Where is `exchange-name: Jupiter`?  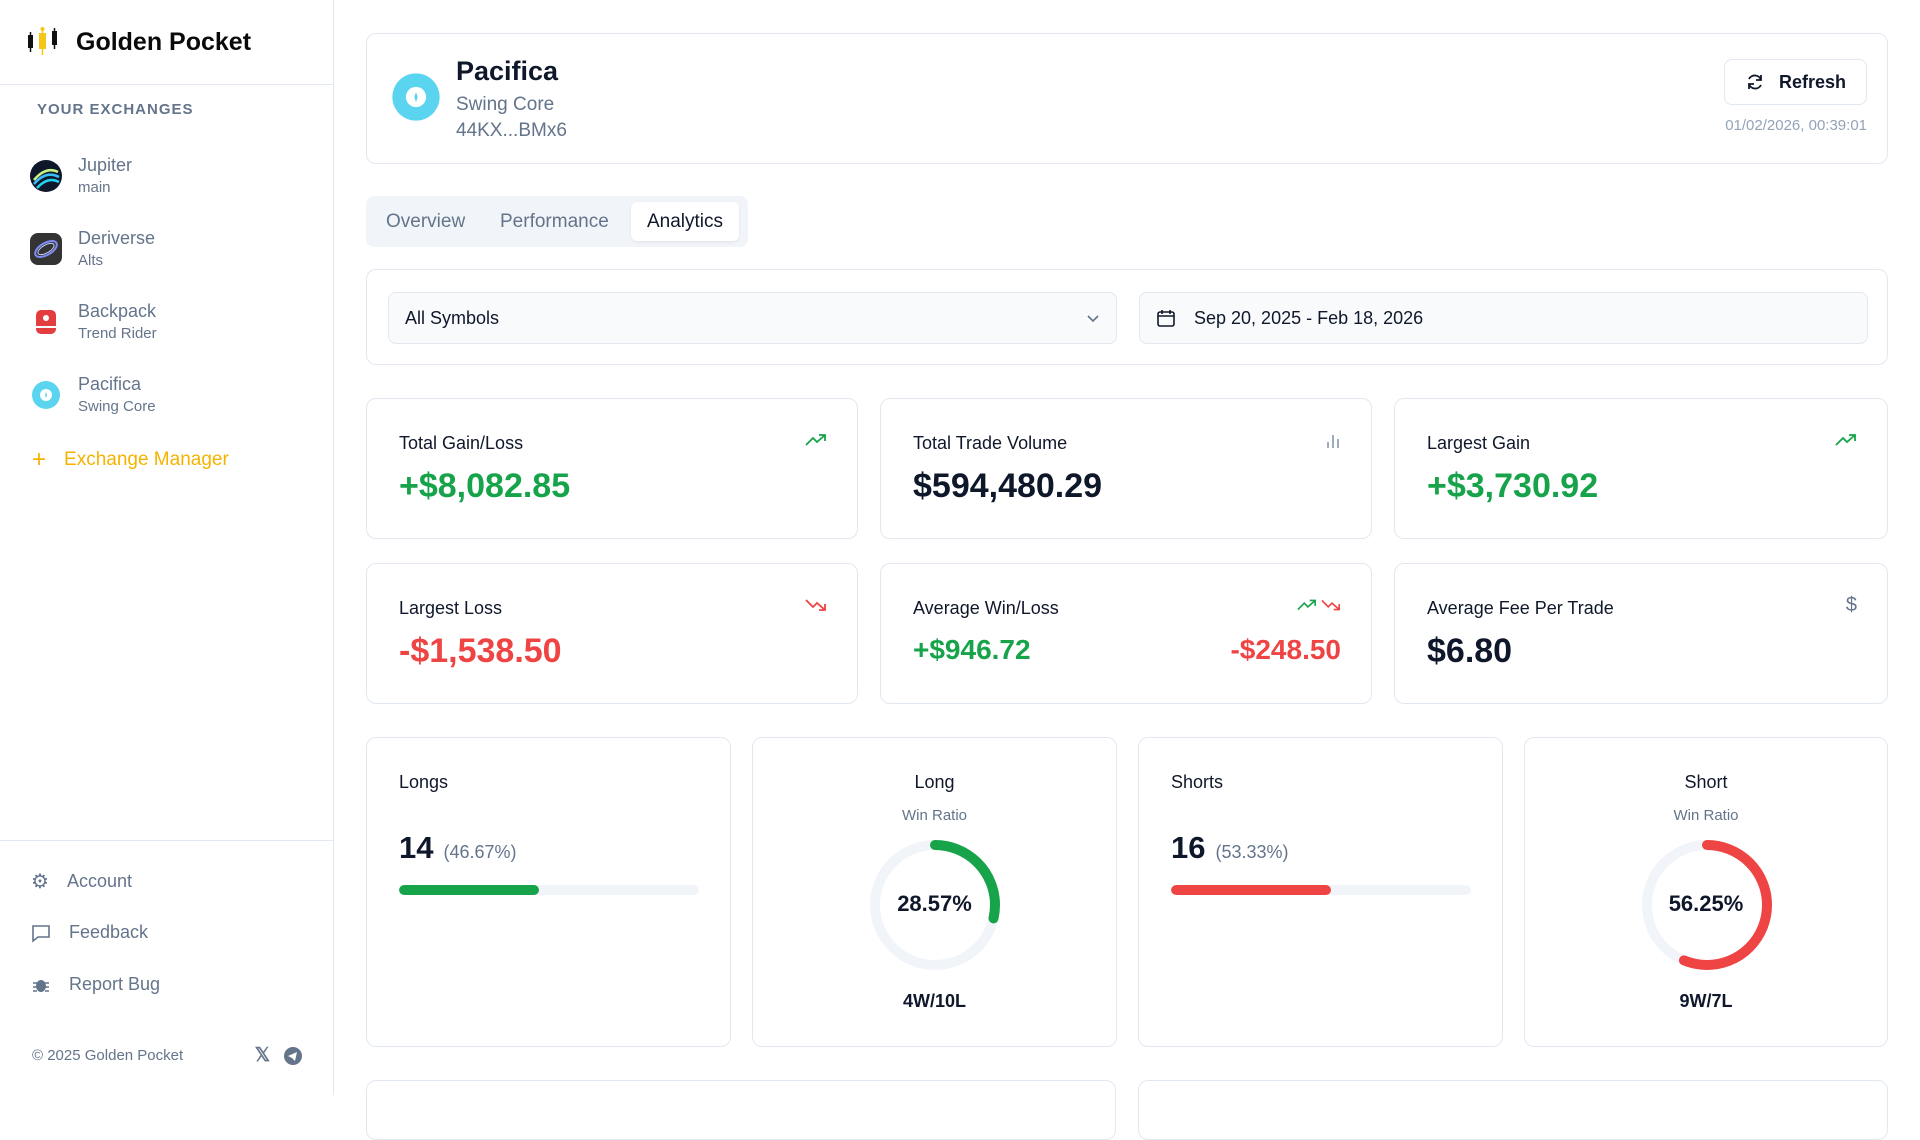
exchange-name: Jupiter is located at coordinates (105, 165).